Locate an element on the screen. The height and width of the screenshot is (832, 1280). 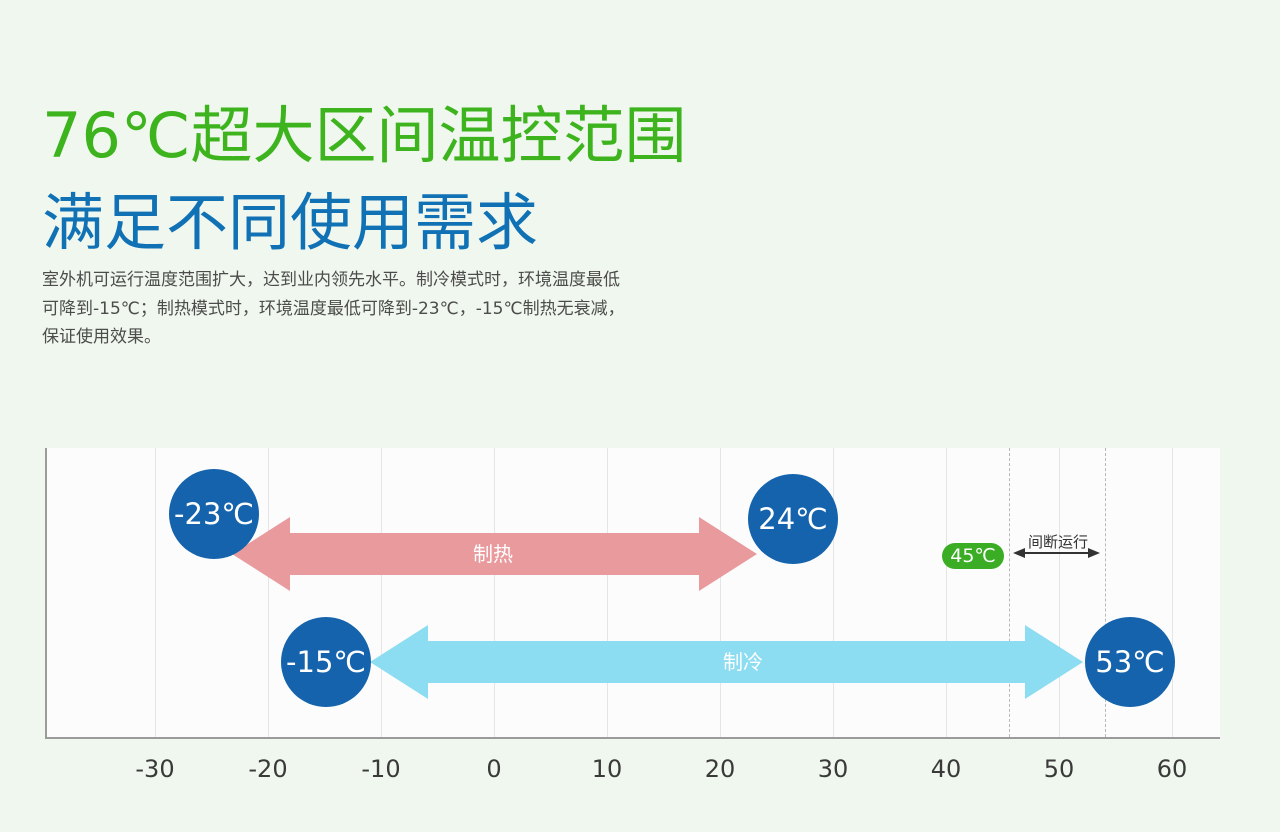
x-axis-tick: 0 is located at coordinates (494, 769).